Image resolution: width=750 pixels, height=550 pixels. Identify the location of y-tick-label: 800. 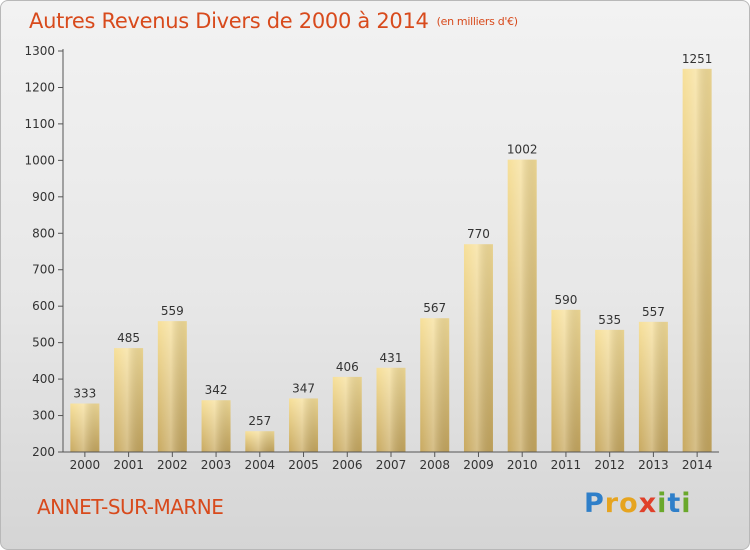
(43, 233).